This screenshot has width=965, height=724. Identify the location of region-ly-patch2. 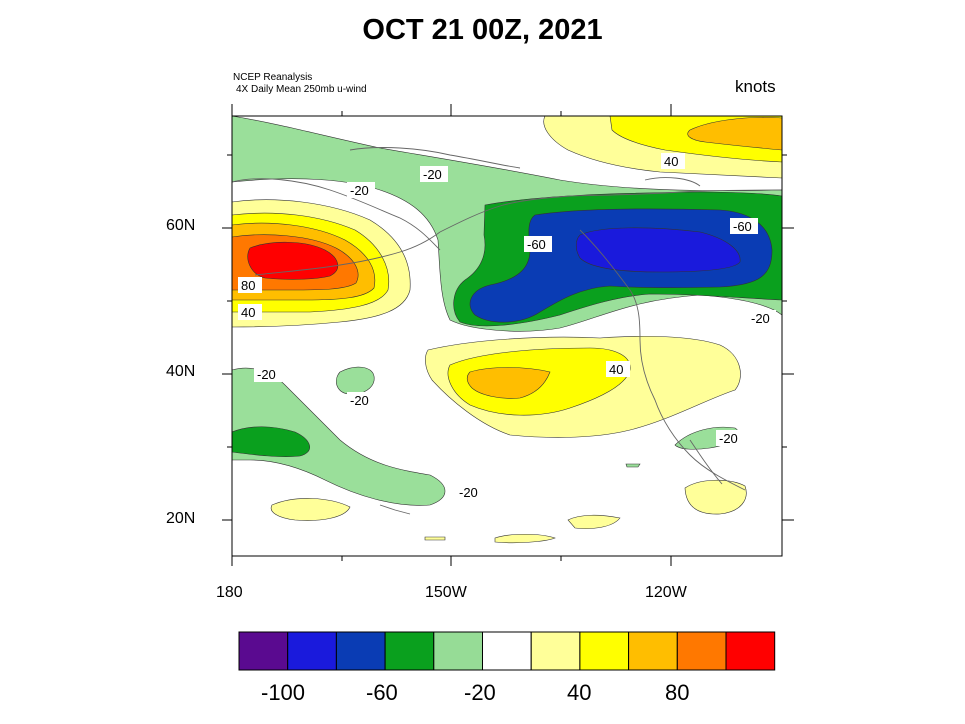
(715, 497).